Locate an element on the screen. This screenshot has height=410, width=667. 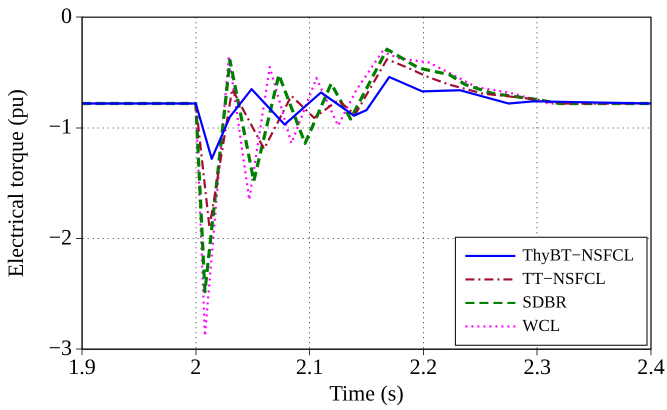
x-axis-title: Time (s) is located at coordinates (366, 393).